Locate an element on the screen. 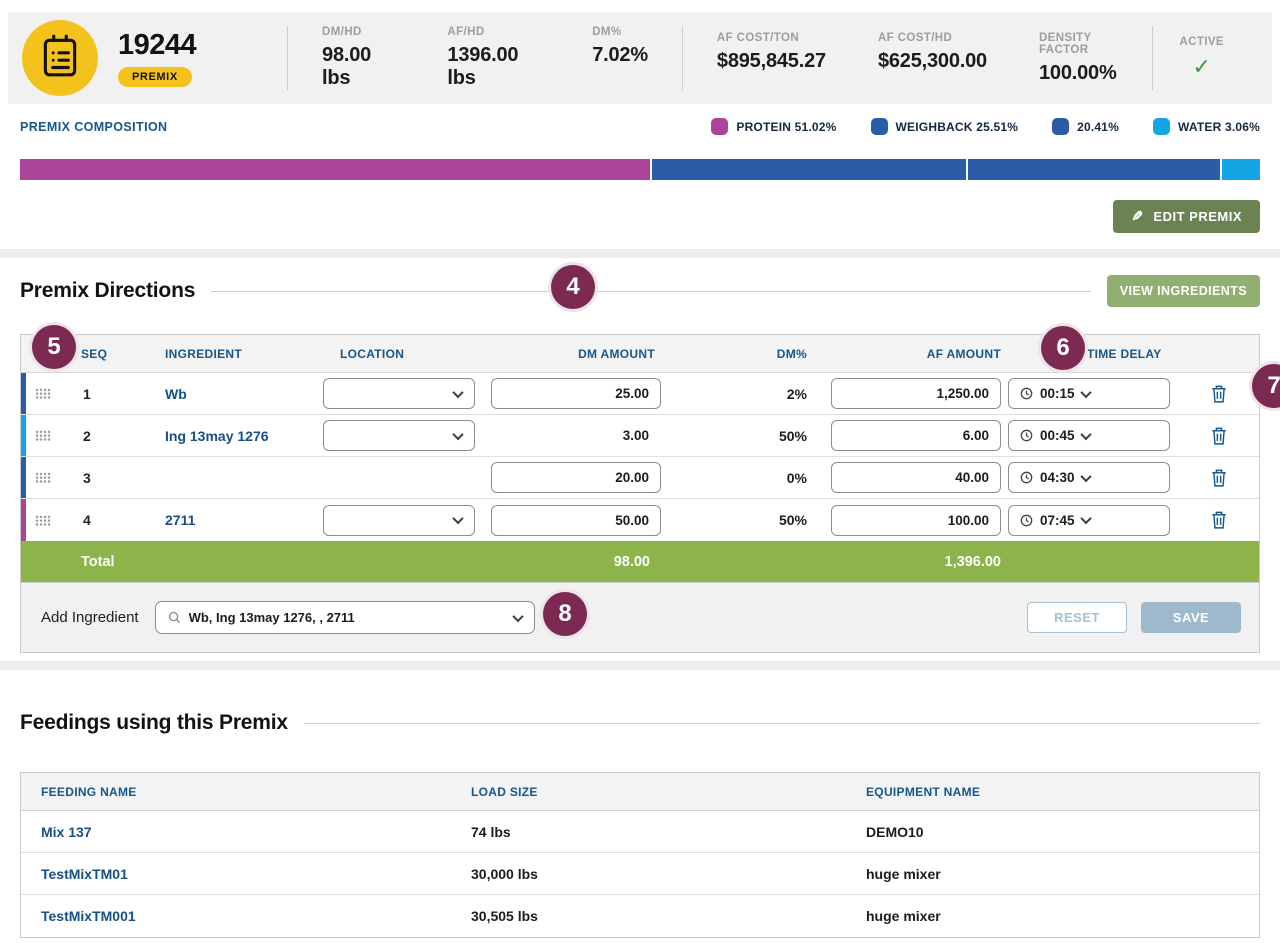 The image size is (1280, 946). stat-af-cost-ton: AF COST/TON $895,845.27 is located at coordinates (771, 58).